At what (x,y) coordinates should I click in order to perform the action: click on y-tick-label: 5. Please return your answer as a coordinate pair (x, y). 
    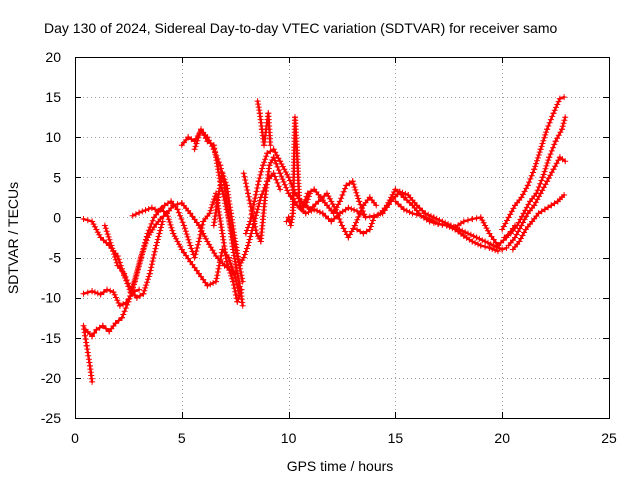
    Looking at the image, I should click on (57, 177).